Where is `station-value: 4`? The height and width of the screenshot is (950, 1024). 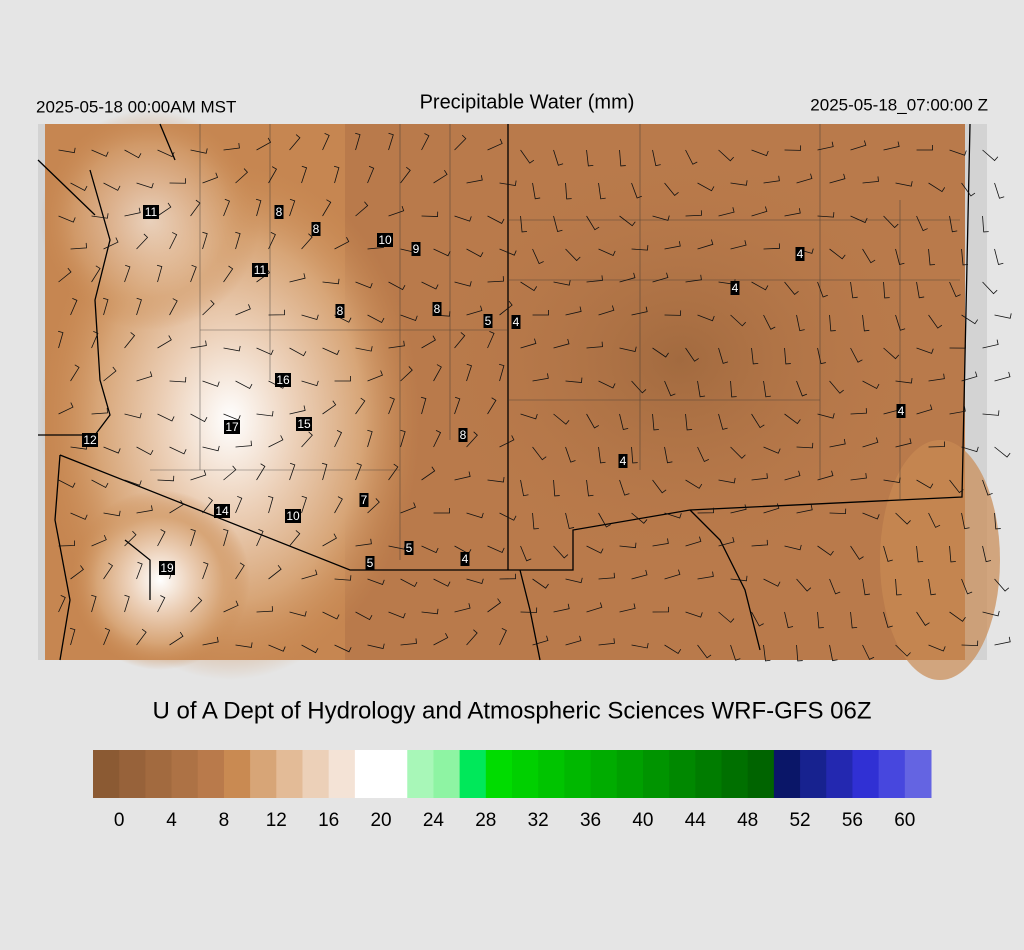
station-value: 4 is located at coordinates (800, 254).